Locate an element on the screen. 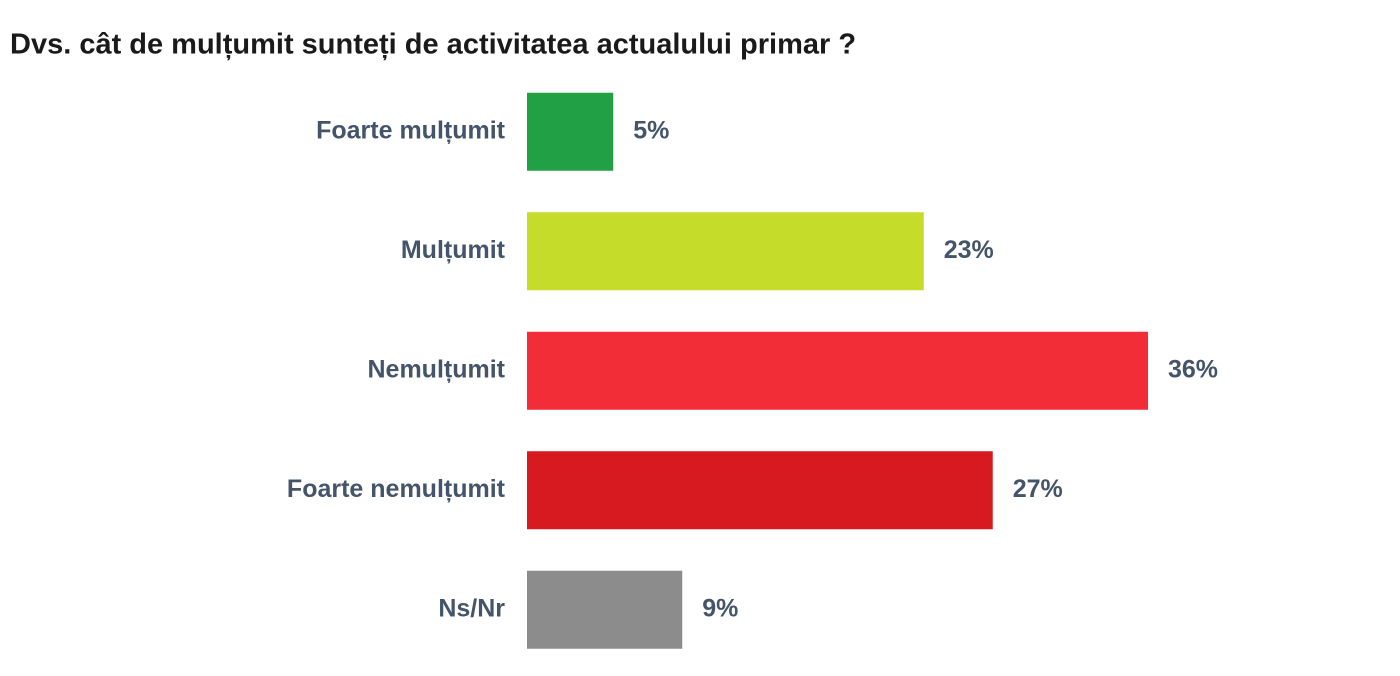 Image resolution: width=1400 pixels, height=676 pixels. category-label: Mulțumit is located at coordinates (453, 250).